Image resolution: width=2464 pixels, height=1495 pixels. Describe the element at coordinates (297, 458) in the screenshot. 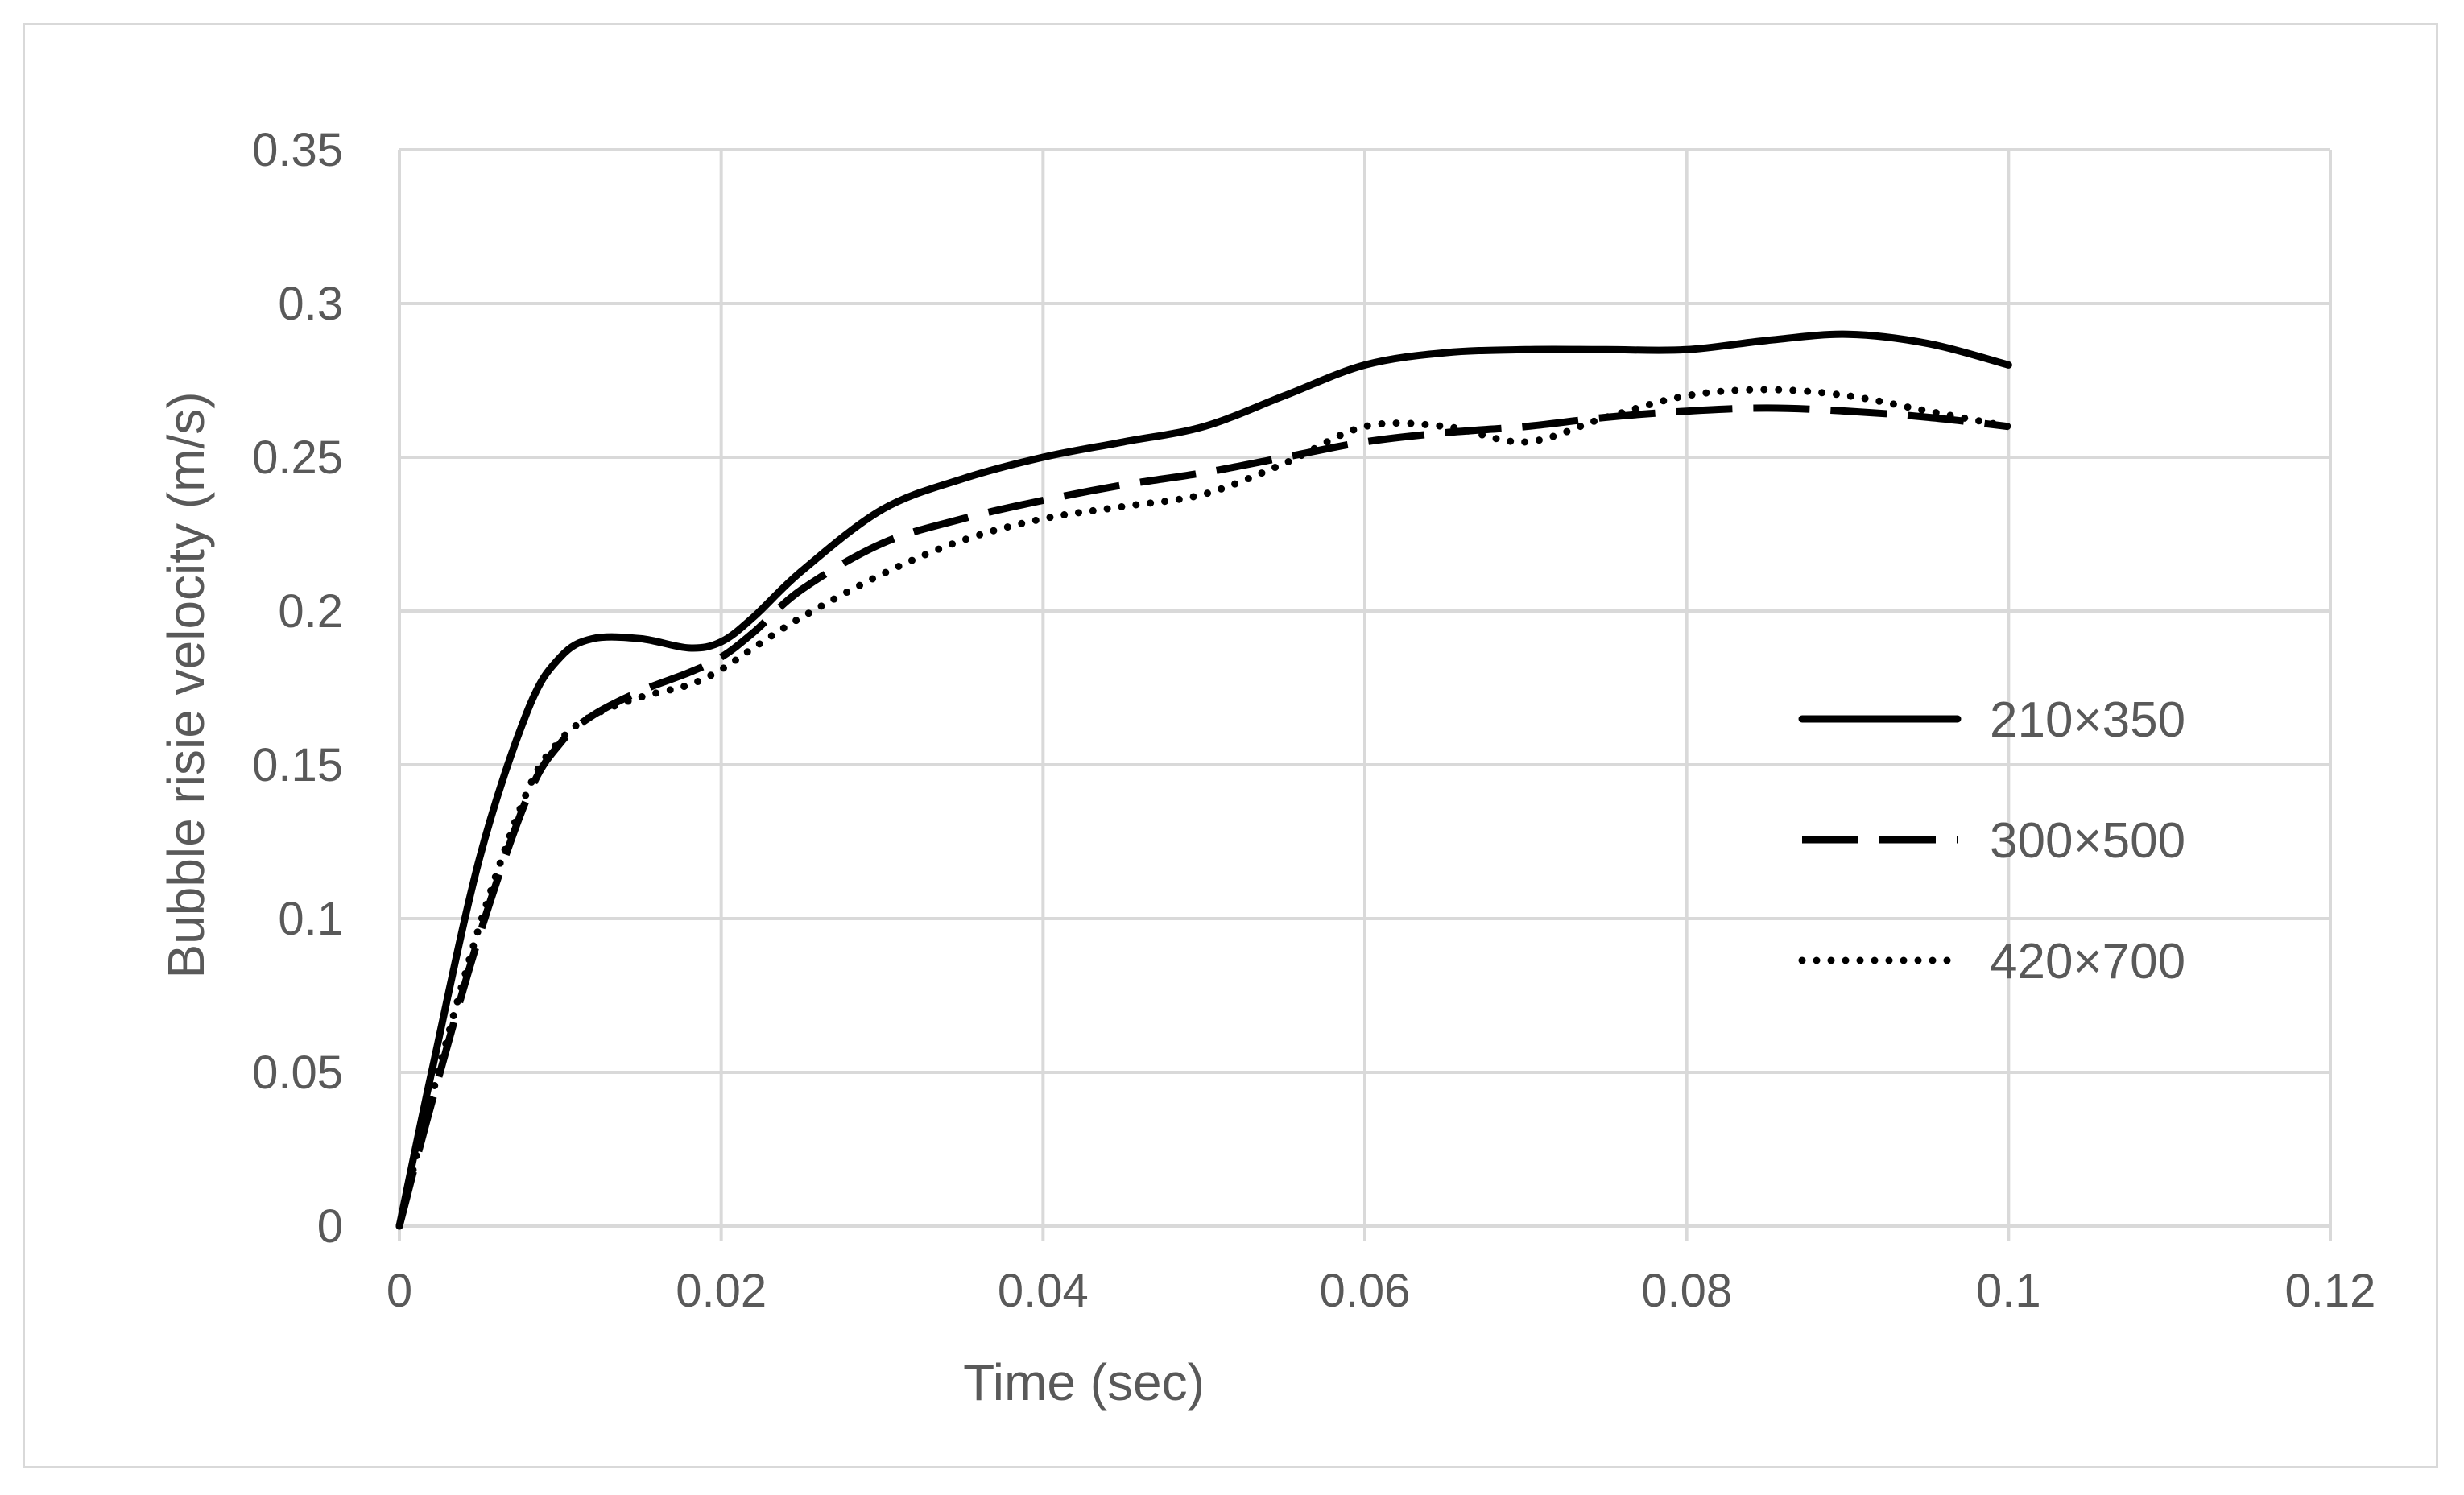

I see `y-tick-label: 0.25` at that location.